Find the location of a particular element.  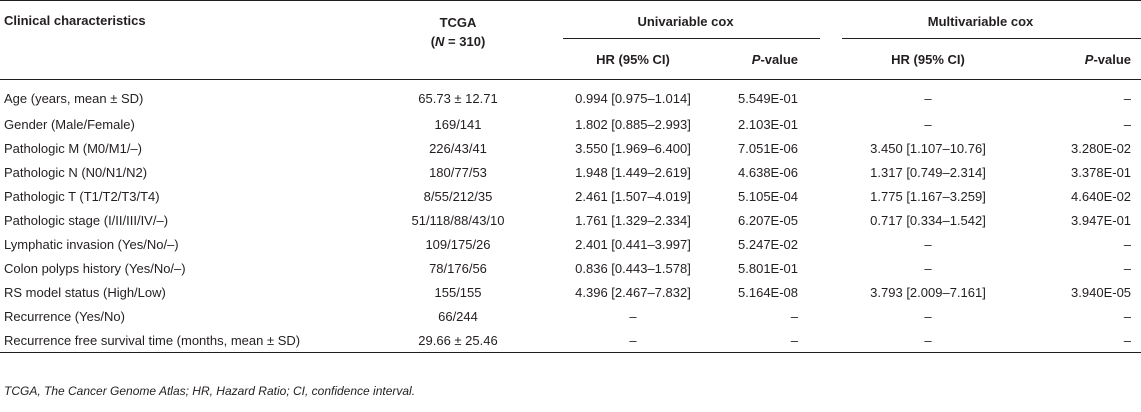

cell-univariable-hr: 0.994 [0.975–1.014] is located at coordinates (633, 98).